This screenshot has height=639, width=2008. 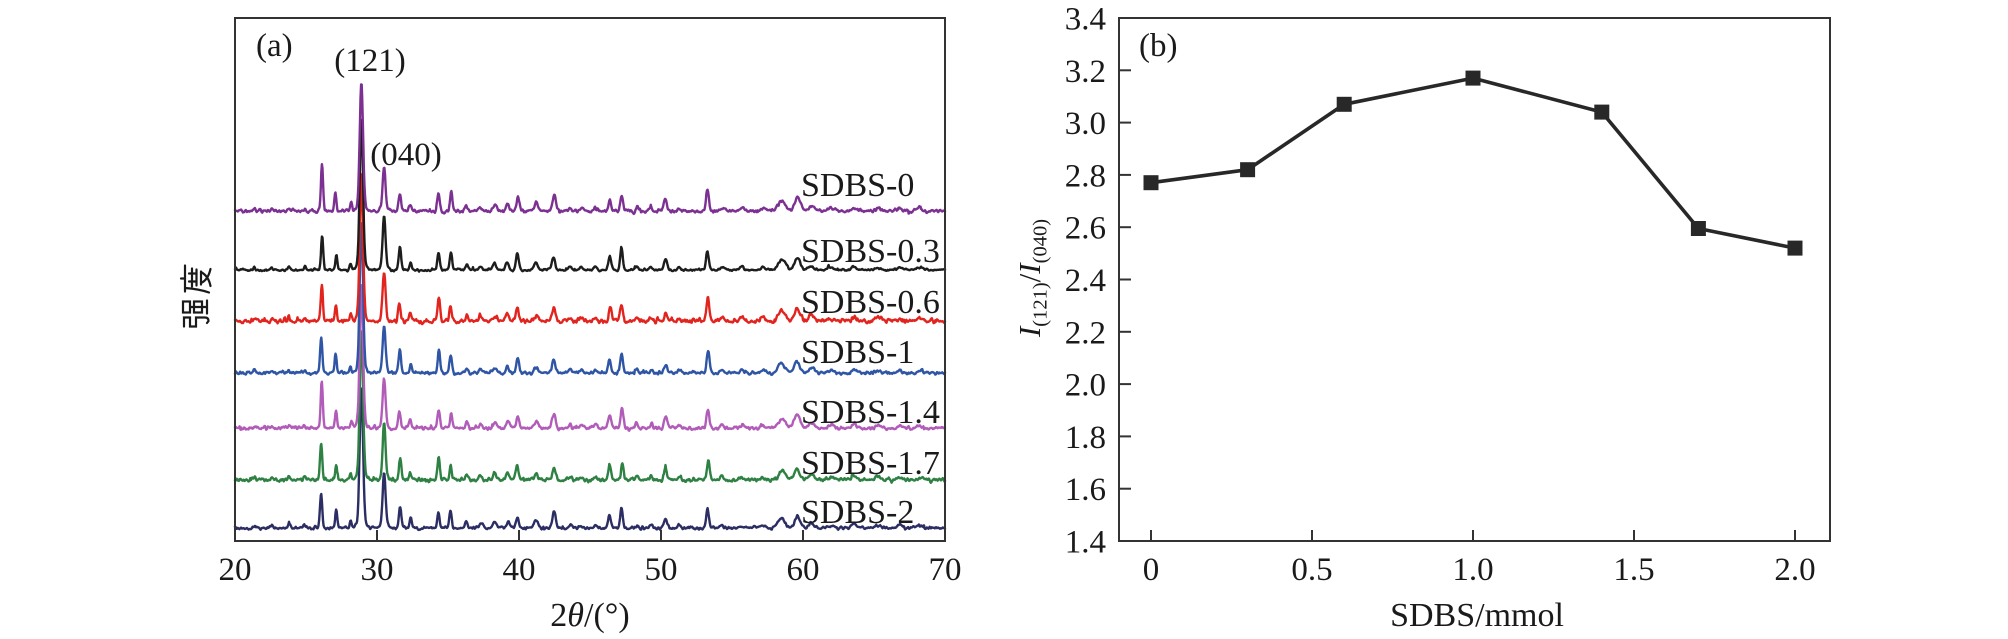 I want to click on svg-text: 2.6, so click(x=1085, y=229).